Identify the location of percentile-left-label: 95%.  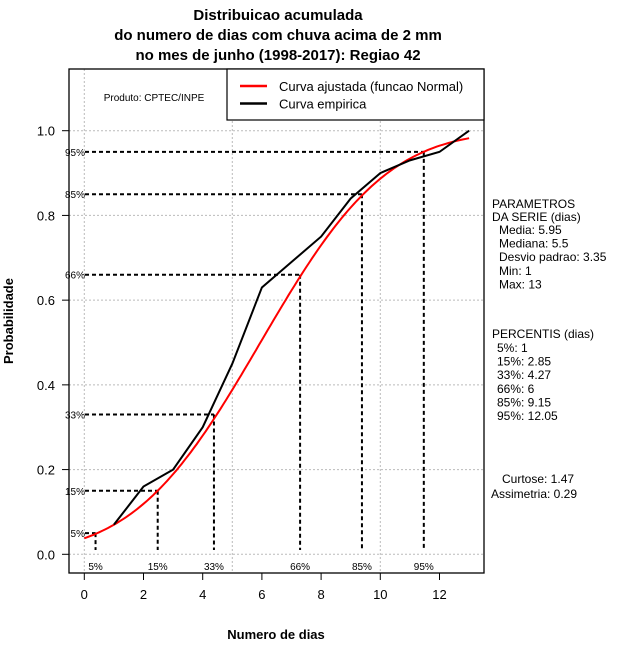
(75, 153).